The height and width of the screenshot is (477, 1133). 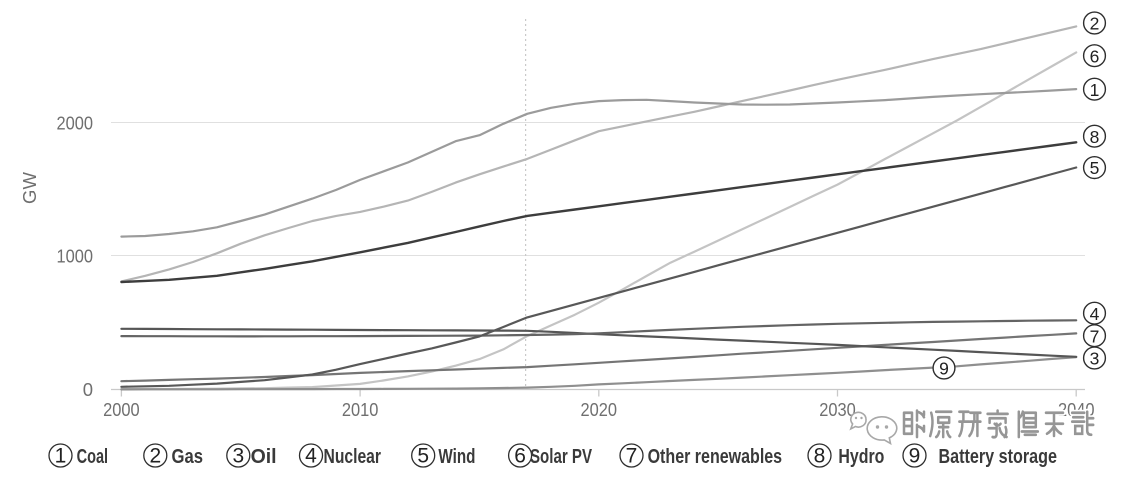 What do you see at coordinates (75, 256) in the screenshot?
I see `svg-text: 1000` at bounding box center [75, 256].